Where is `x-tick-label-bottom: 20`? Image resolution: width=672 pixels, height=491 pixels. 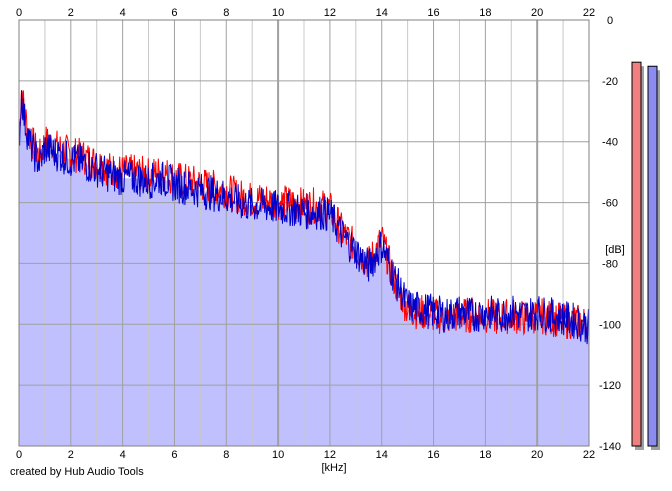 x-tick-label-bottom: 20 is located at coordinates (537, 455).